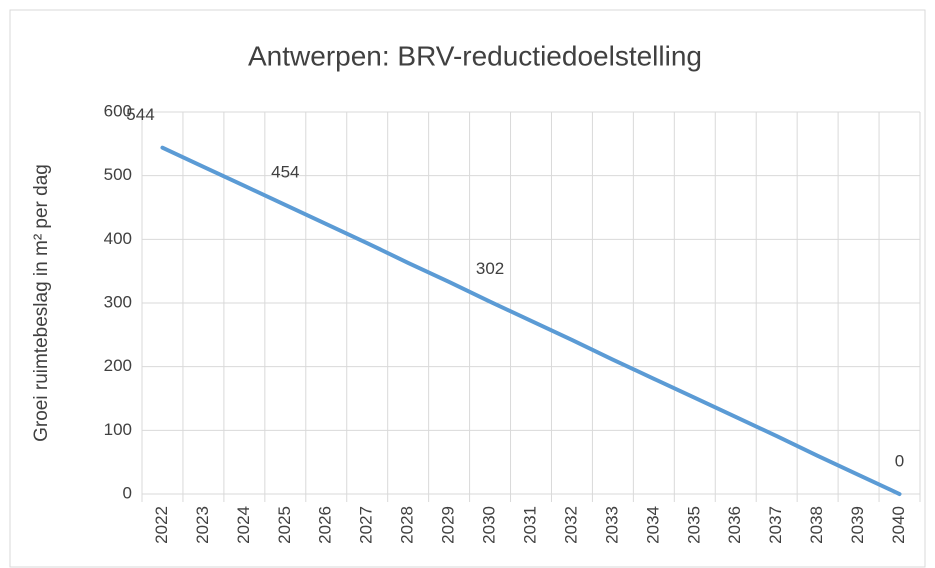 Image resolution: width=935 pixels, height=568 pixels. I want to click on x-tick-label: 2024, so click(243, 525).